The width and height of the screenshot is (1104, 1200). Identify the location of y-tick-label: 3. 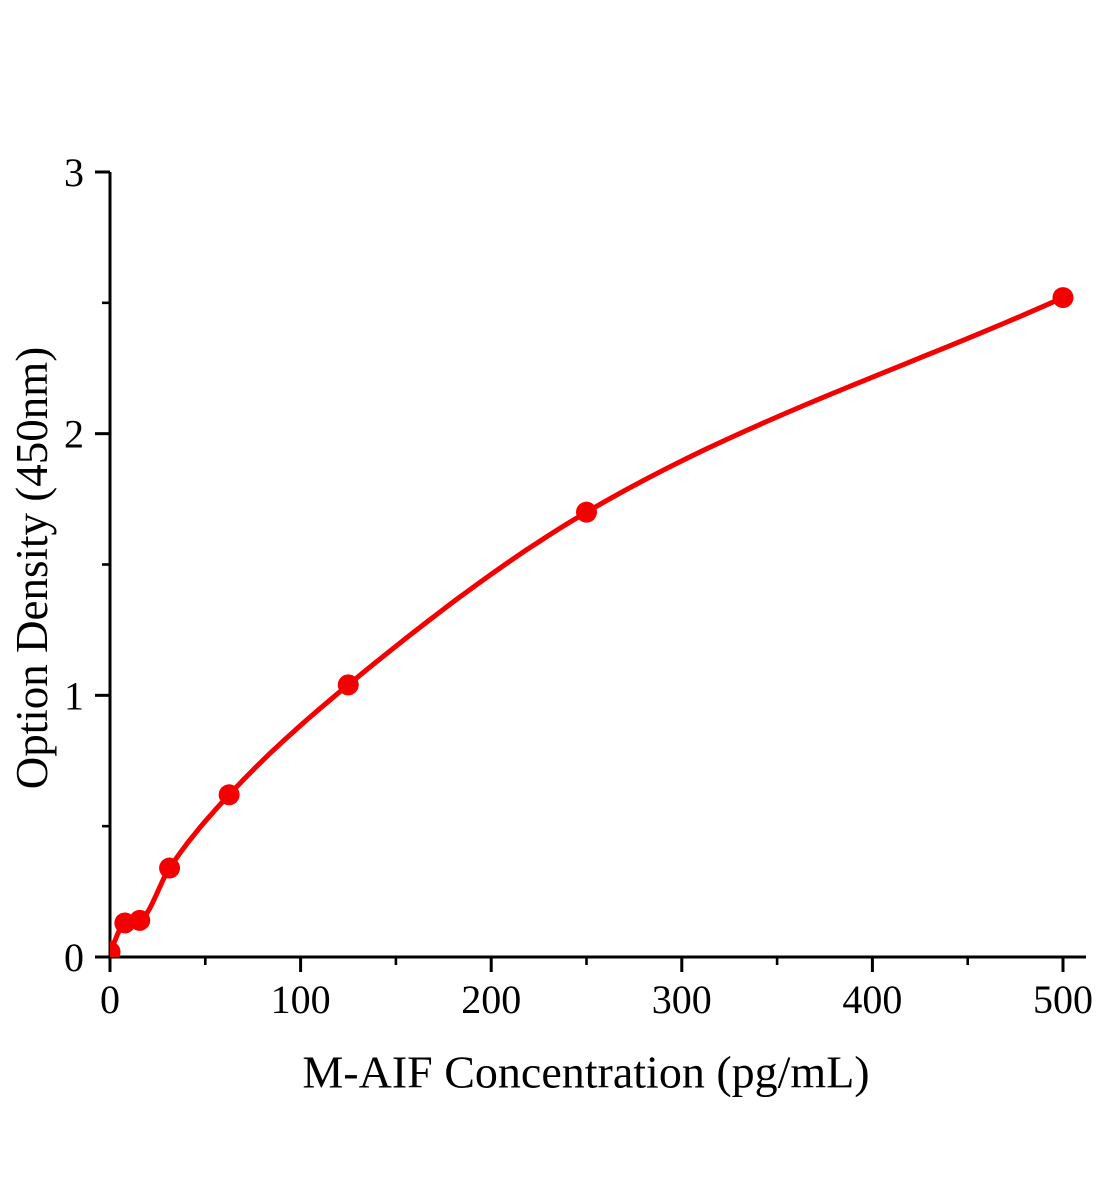
(74, 172).